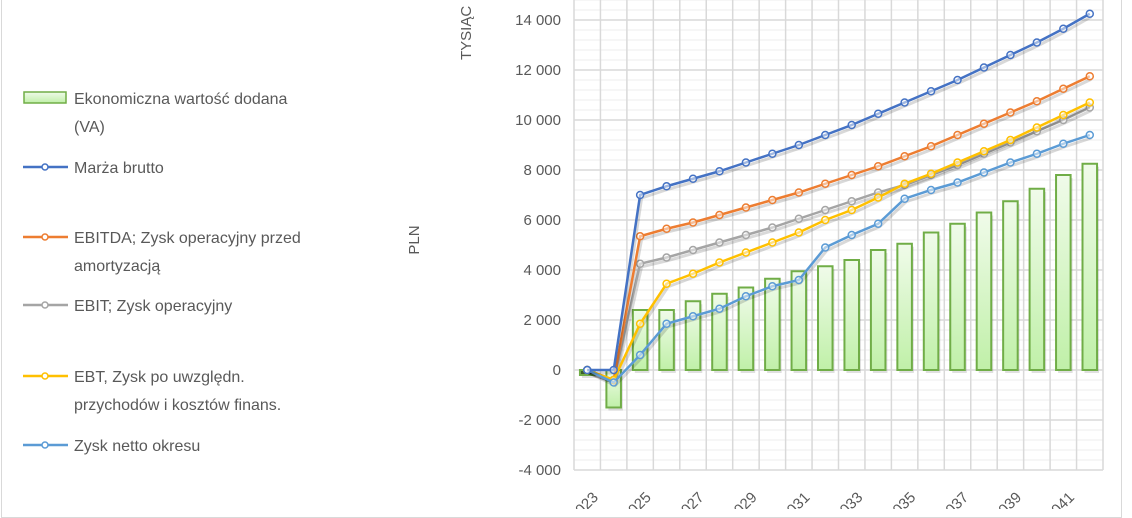 Image resolution: width=1132 pixels, height=518 pixels. I want to click on legend-label: EBITDA; Zysk operacyjny przed, so click(187, 238).